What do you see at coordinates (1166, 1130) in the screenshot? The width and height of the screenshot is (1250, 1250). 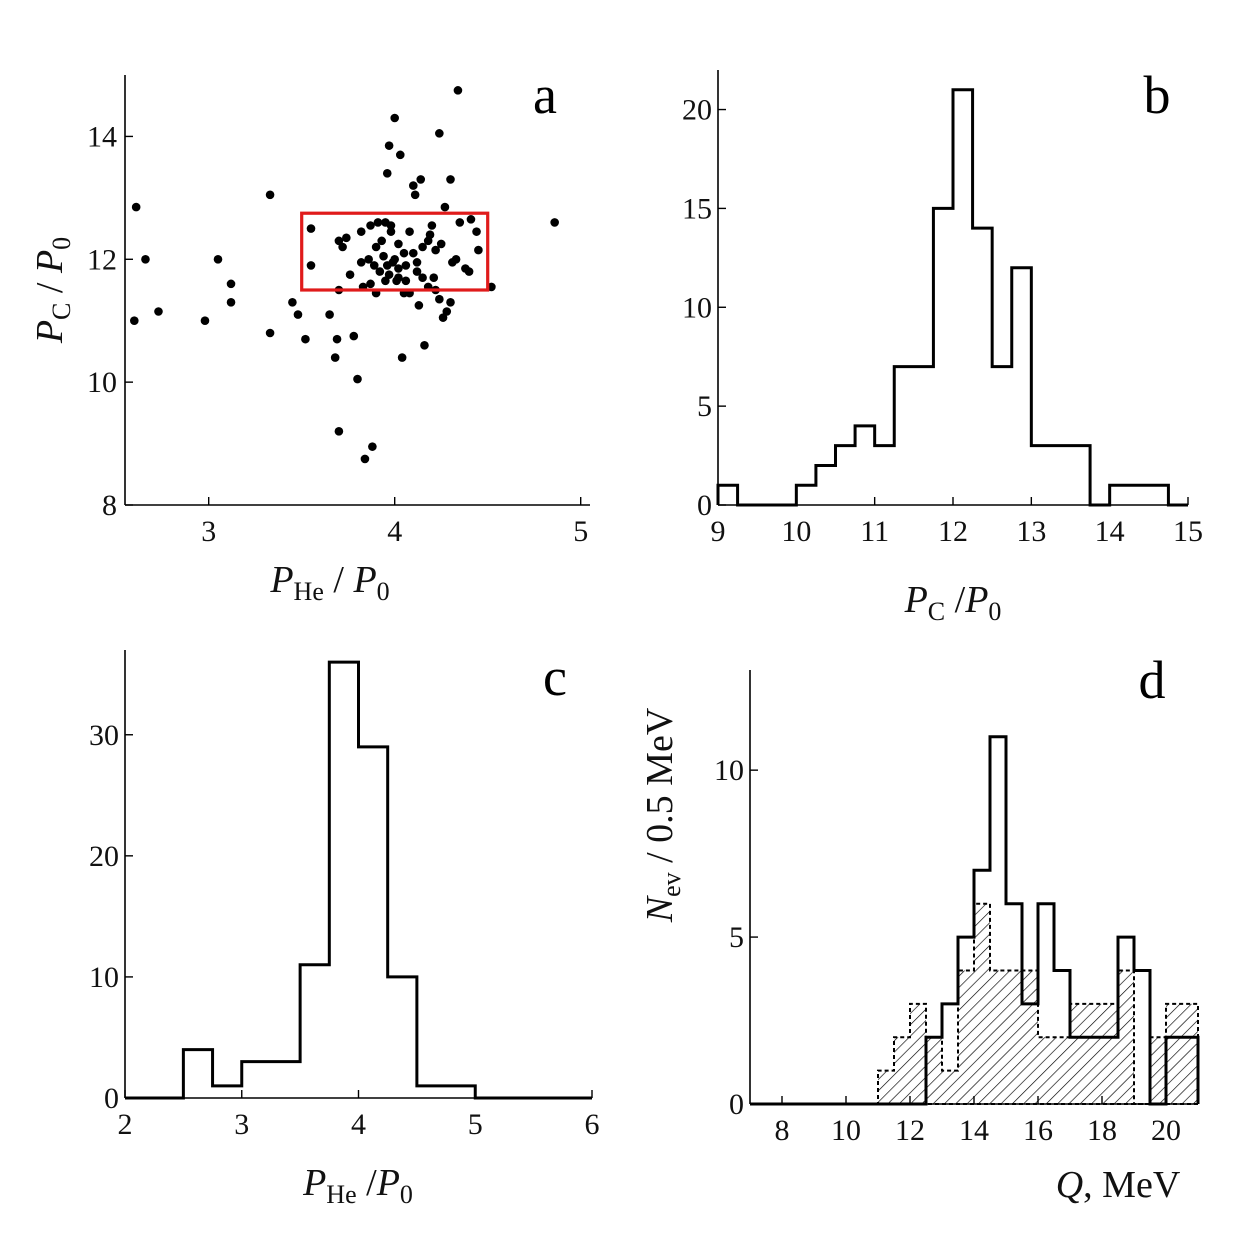 I see `x-tick-label-d-6: 20` at bounding box center [1166, 1130].